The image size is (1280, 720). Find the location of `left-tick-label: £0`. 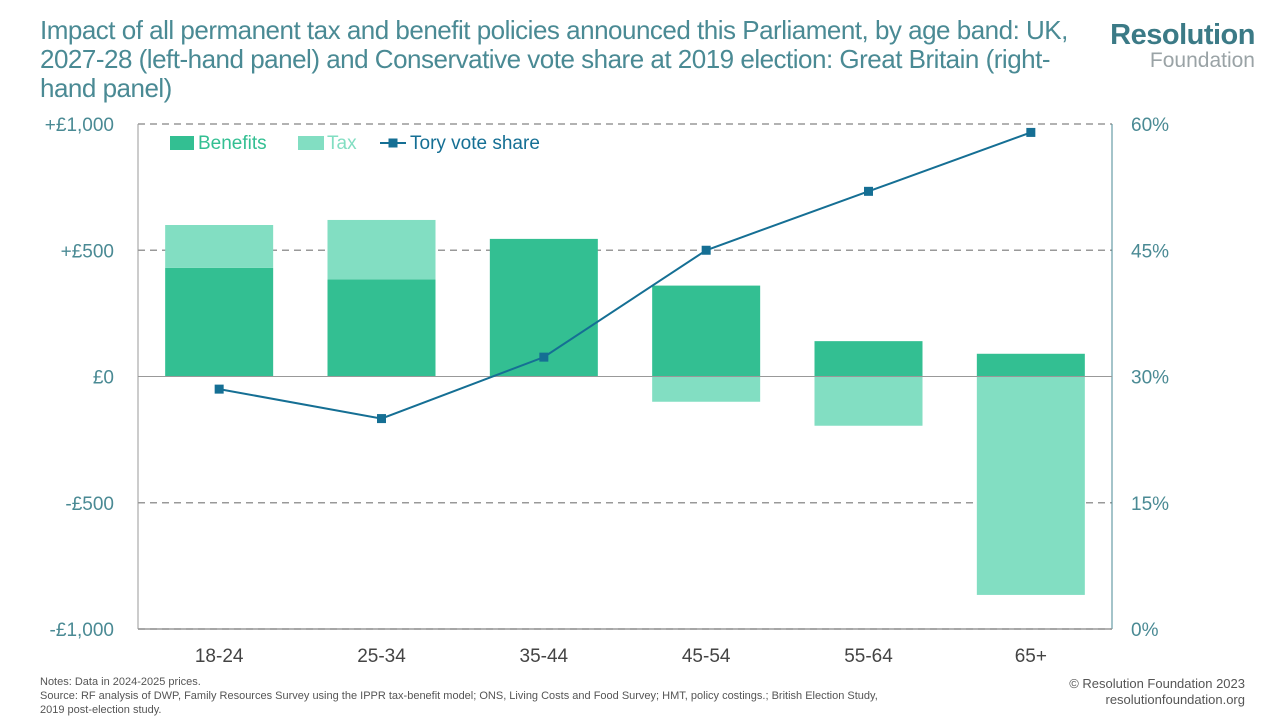

left-tick-label: £0 is located at coordinates (103, 378).